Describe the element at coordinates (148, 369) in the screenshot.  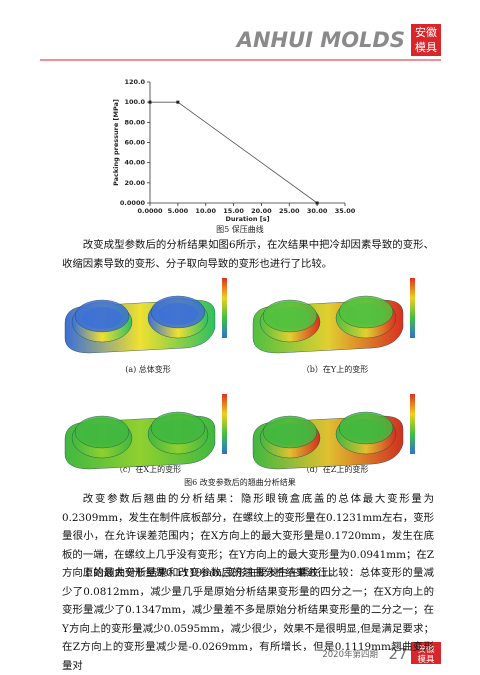
I see `panel-caption: (a) 总体变形` at that location.